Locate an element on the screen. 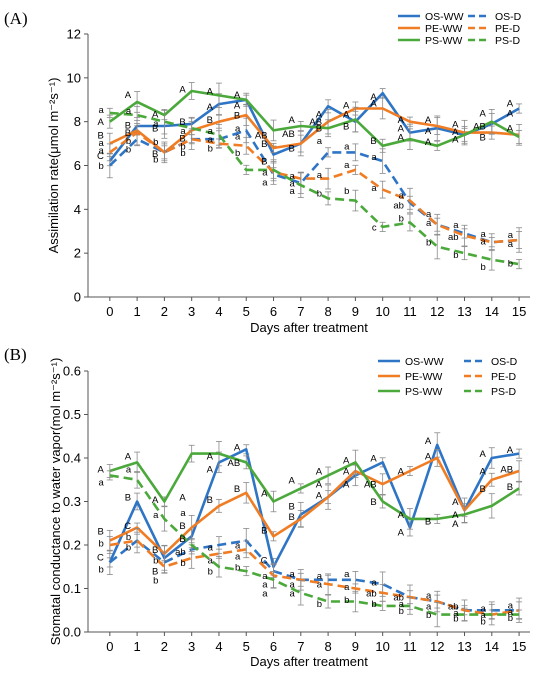 The image size is (550, 683). x-tick-label: 3 is located at coordinates (191, 311).